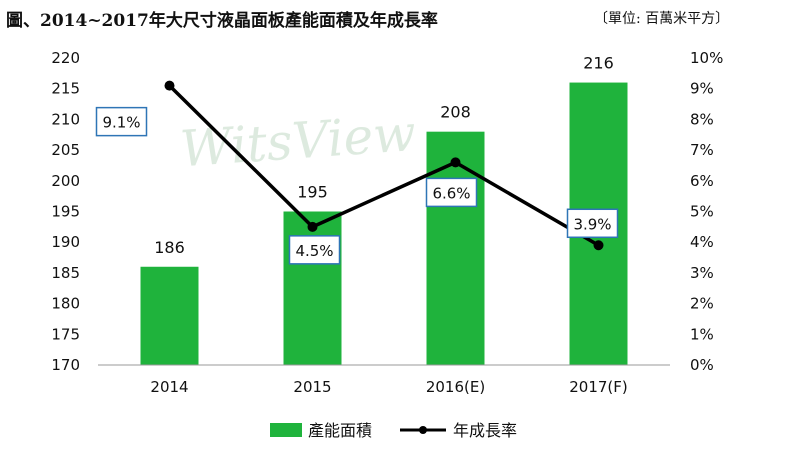 This screenshot has height=450, width=800. I want to click on right-tick-label: 3%, so click(702, 273).